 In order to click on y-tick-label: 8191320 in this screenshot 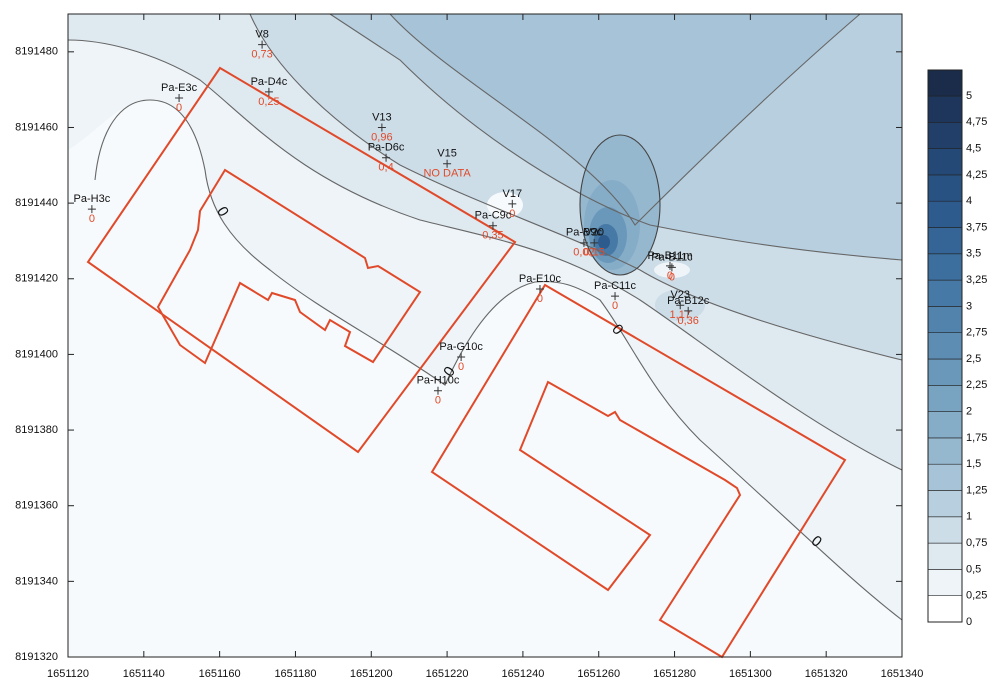, I will do `click(36, 657)`.